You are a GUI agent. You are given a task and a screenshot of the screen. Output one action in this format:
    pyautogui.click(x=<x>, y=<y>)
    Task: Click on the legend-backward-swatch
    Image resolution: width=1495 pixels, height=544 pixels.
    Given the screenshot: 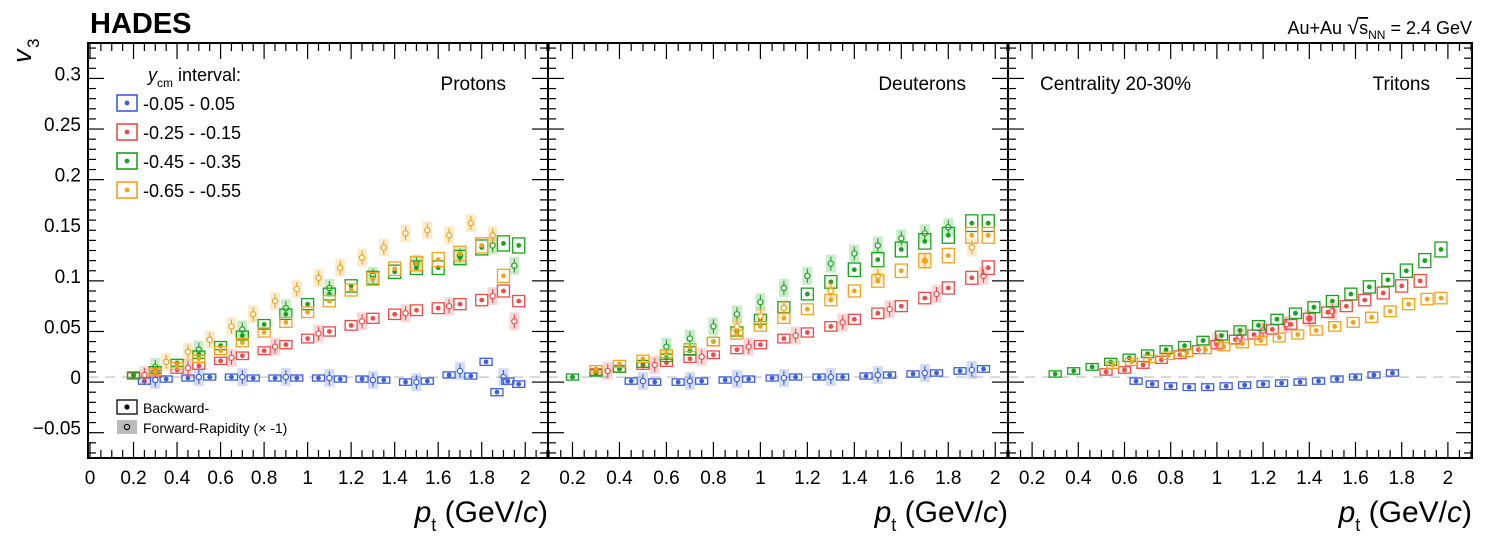 What is the action you would take?
    pyautogui.click(x=127, y=407)
    